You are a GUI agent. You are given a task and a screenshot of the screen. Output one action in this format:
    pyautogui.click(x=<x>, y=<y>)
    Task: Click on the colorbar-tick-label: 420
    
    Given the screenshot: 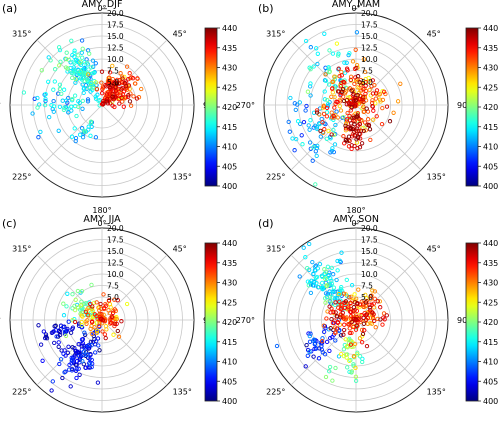 What is the action you would take?
    pyautogui.click(x=490, y=107)
    